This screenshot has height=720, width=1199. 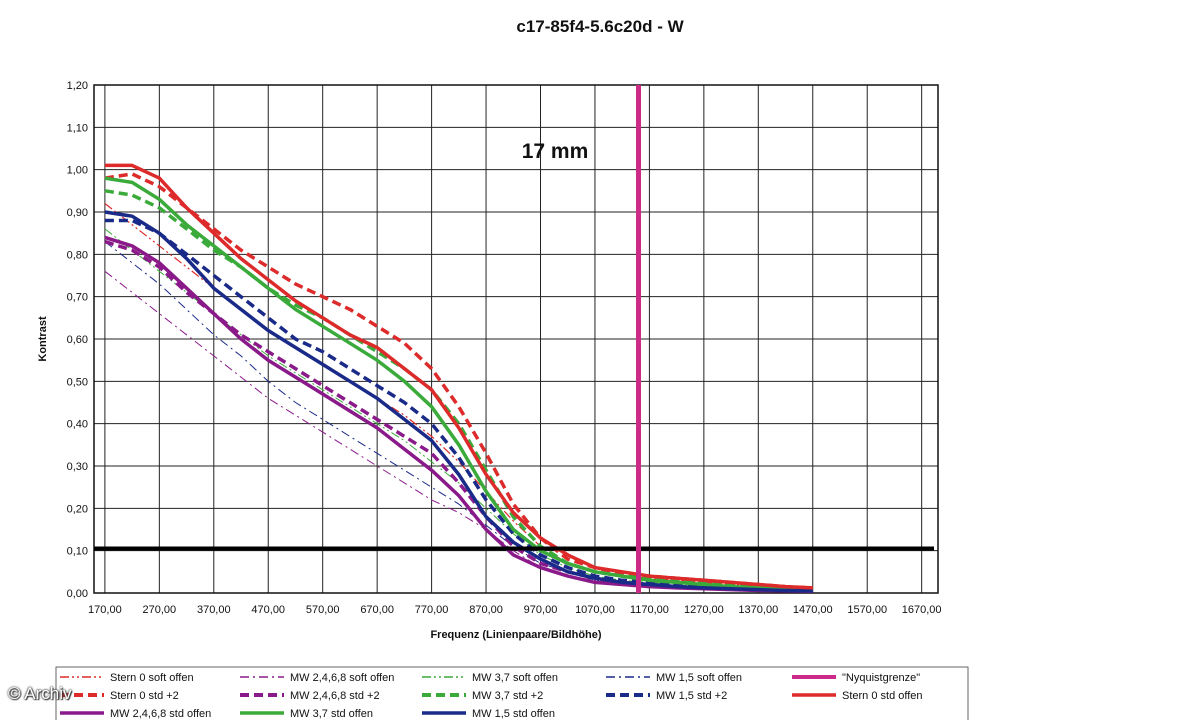 I want to click on x-tick-label: 870,00, so click(x=486, y=610).